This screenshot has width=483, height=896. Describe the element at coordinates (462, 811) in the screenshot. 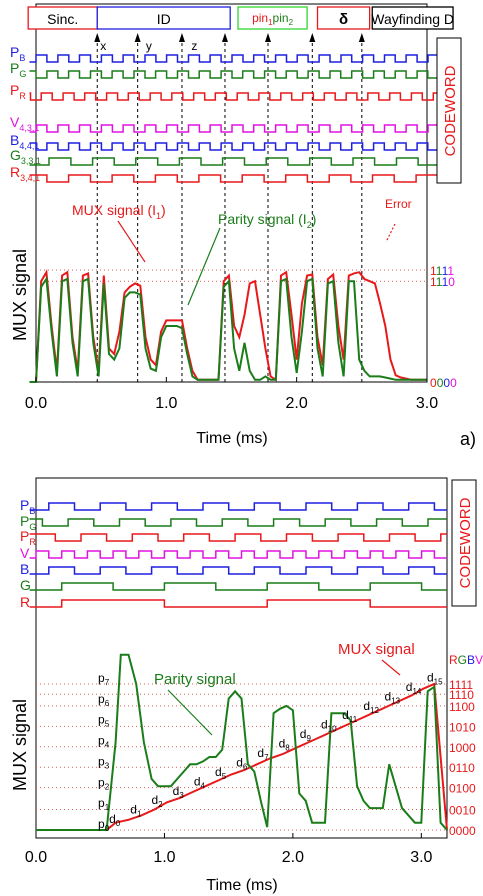

I see `level-code-label: 0010` at that location.